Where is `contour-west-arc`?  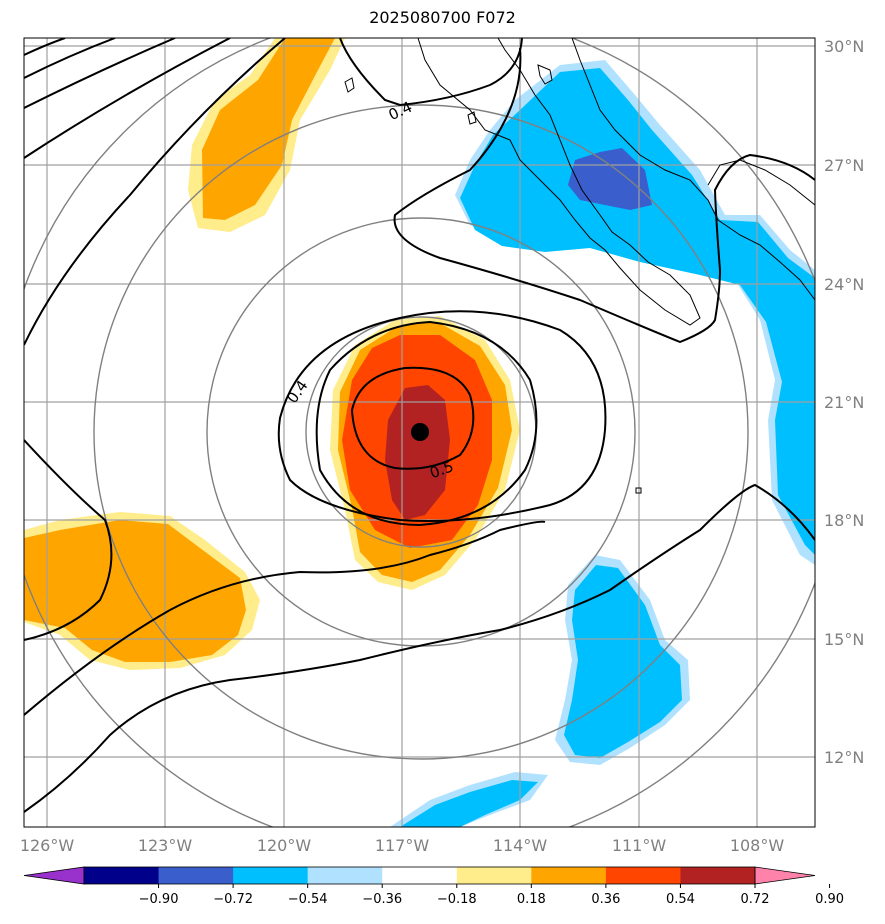
contour-west-arc is located at coordinates (68, 540).